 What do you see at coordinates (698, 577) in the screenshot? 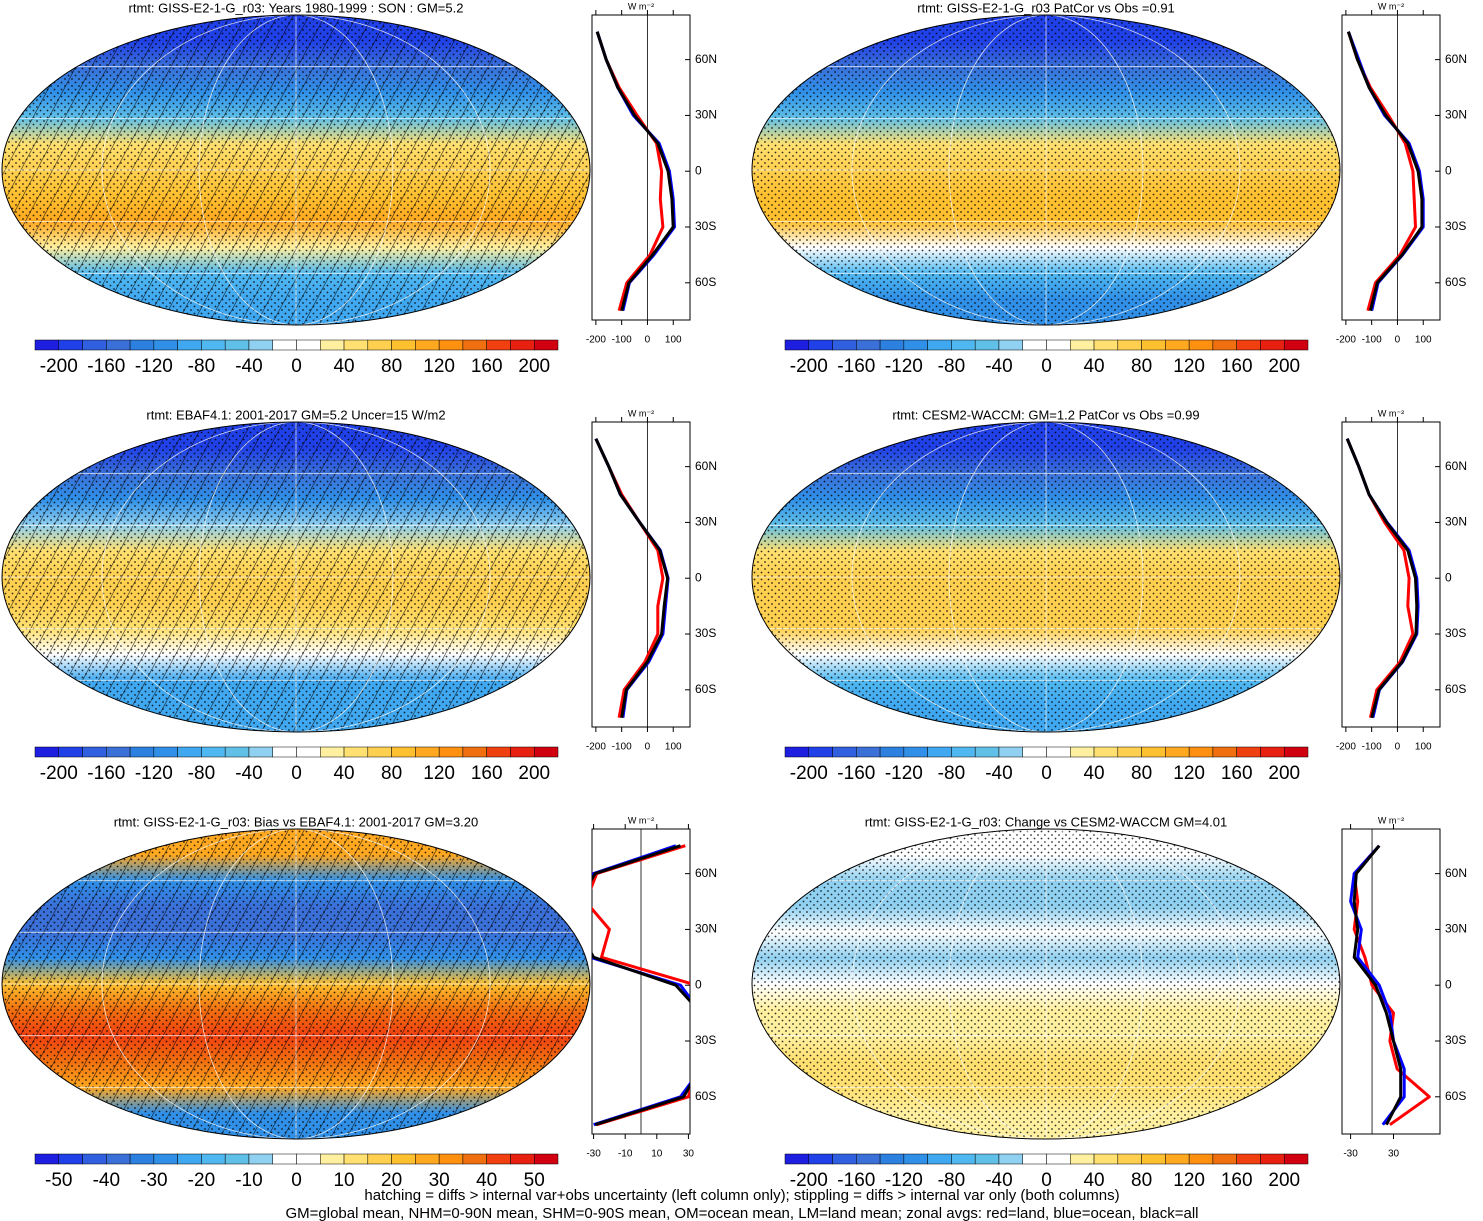
I see `y-tick-label: 0` at bounding box center [698, 577].